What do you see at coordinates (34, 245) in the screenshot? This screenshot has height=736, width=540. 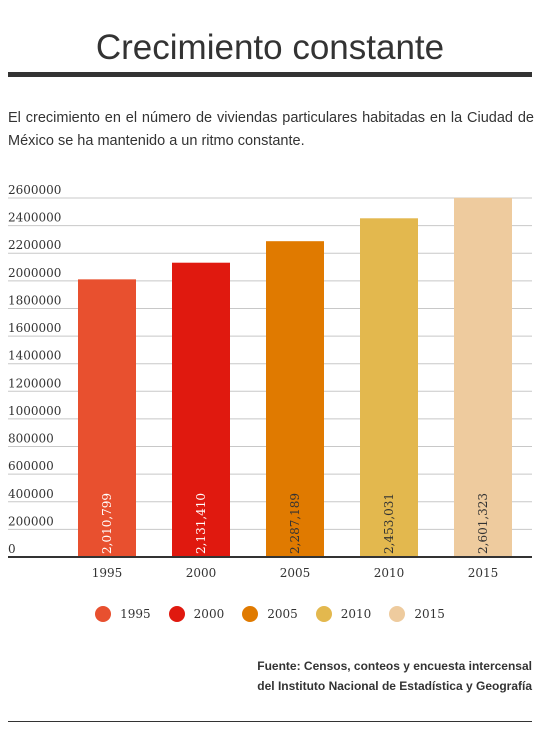 I see `y-tick-label: 2200000` at bounding box center [34, 245].